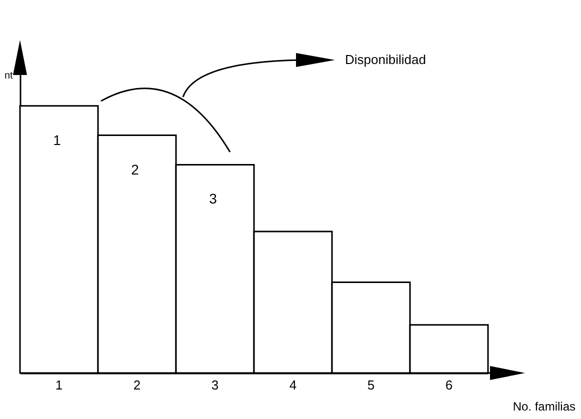 This screenshot has height=419, width=581. I want to click on x-tick-label: 2, so click(137, 385).